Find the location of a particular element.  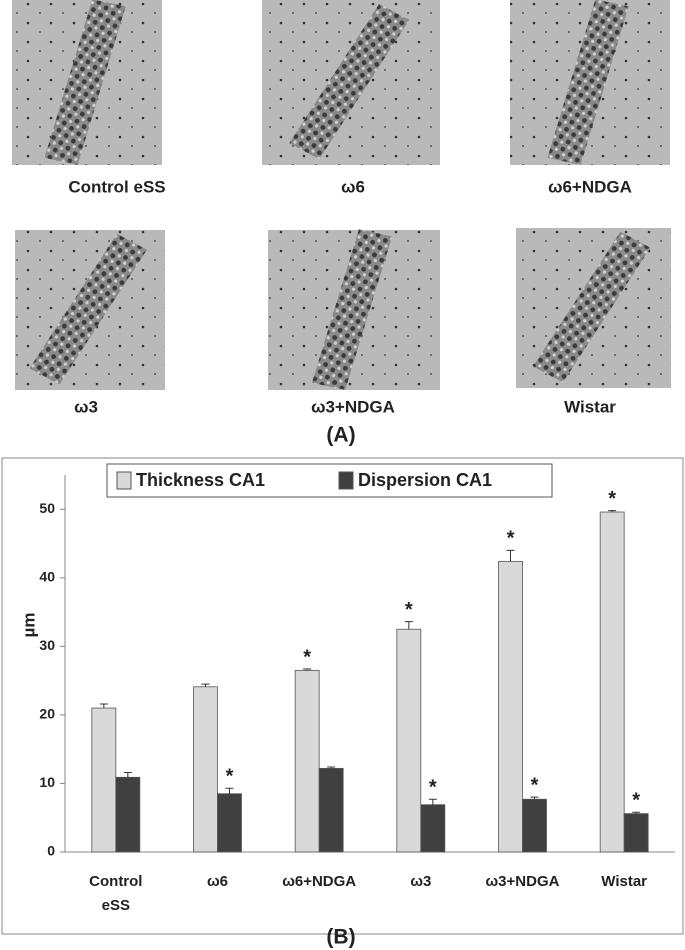

x-tick-label: Wistar is located at coordinates (624, 881).